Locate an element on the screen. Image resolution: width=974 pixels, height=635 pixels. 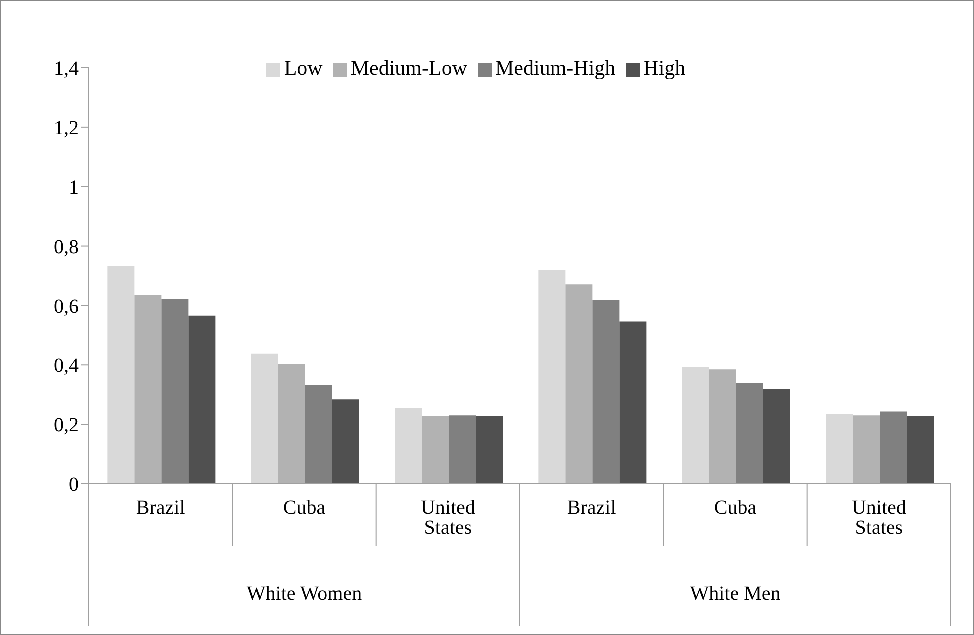
legend-label: Medium-Low is located at coordinates (409, 68).